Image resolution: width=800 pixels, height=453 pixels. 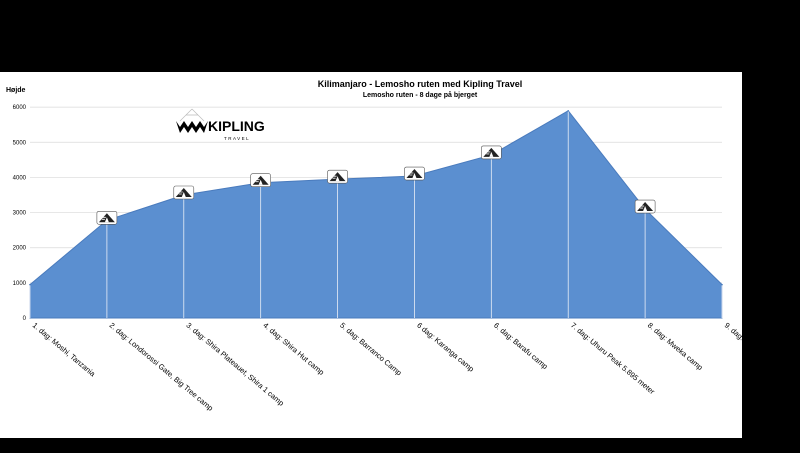 I want to click on y-tick-label: 0, so click(x=25, y=319).